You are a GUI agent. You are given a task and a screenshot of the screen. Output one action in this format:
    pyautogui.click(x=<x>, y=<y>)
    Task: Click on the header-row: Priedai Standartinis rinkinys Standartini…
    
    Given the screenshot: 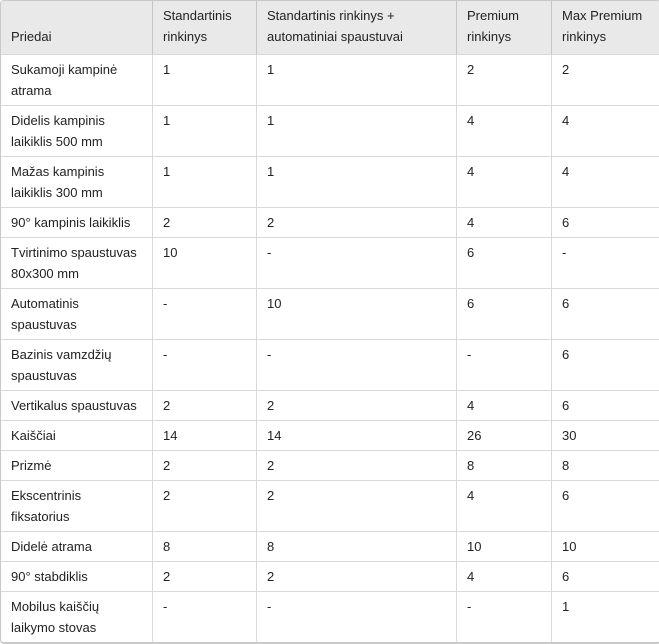 What is the action you would take?
    pyautogui.click(x=330, y=27)
    